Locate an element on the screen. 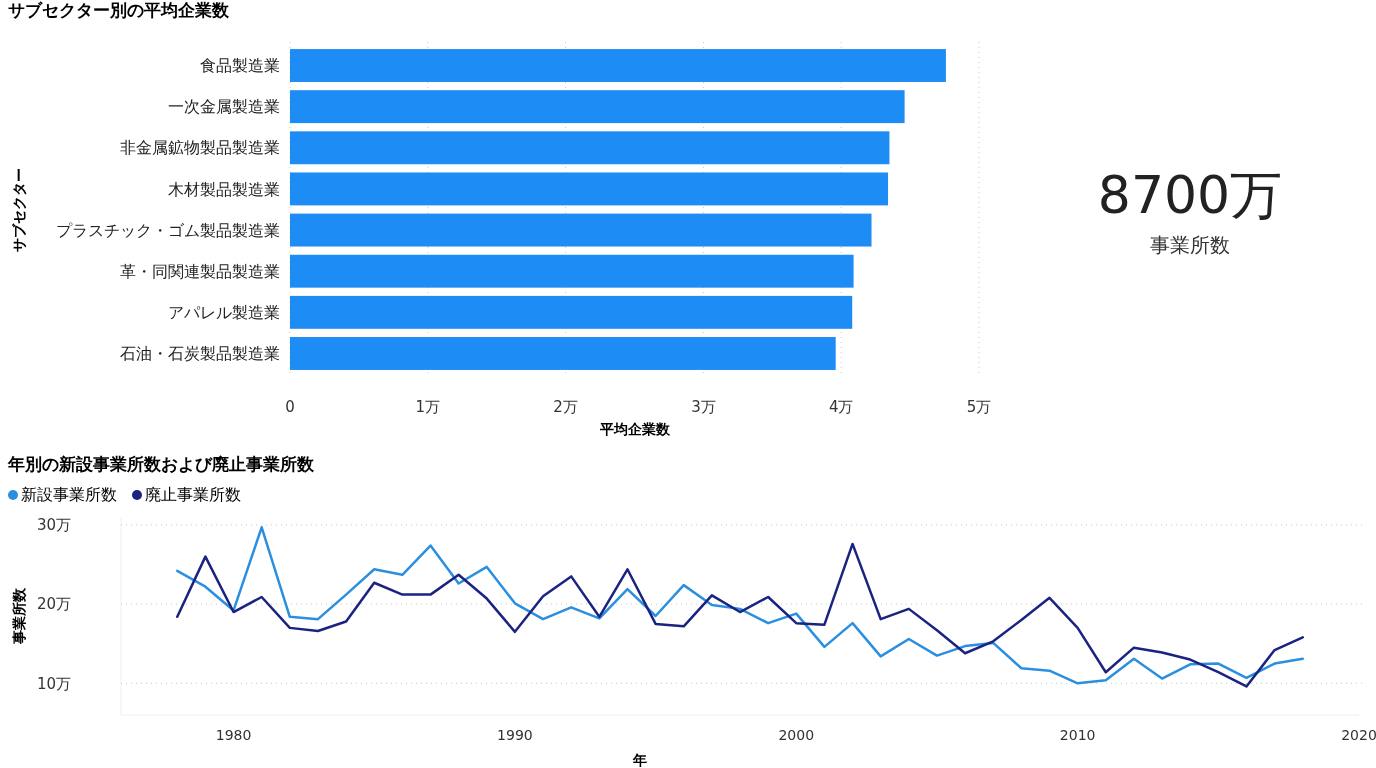  chart-title: 年別の新設事業所数および廃止事業所数 is located at coordinates (161, 464).